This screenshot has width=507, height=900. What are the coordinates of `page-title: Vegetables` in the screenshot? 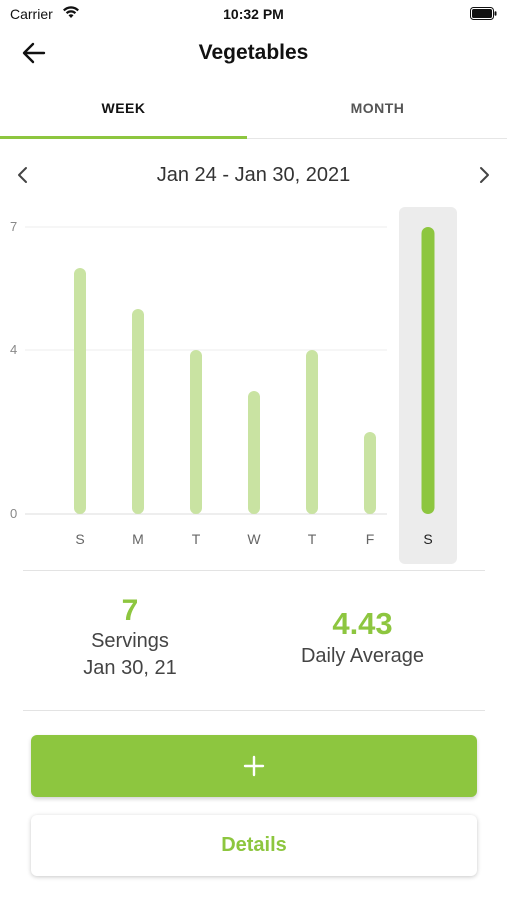 It's located at (253, 52).